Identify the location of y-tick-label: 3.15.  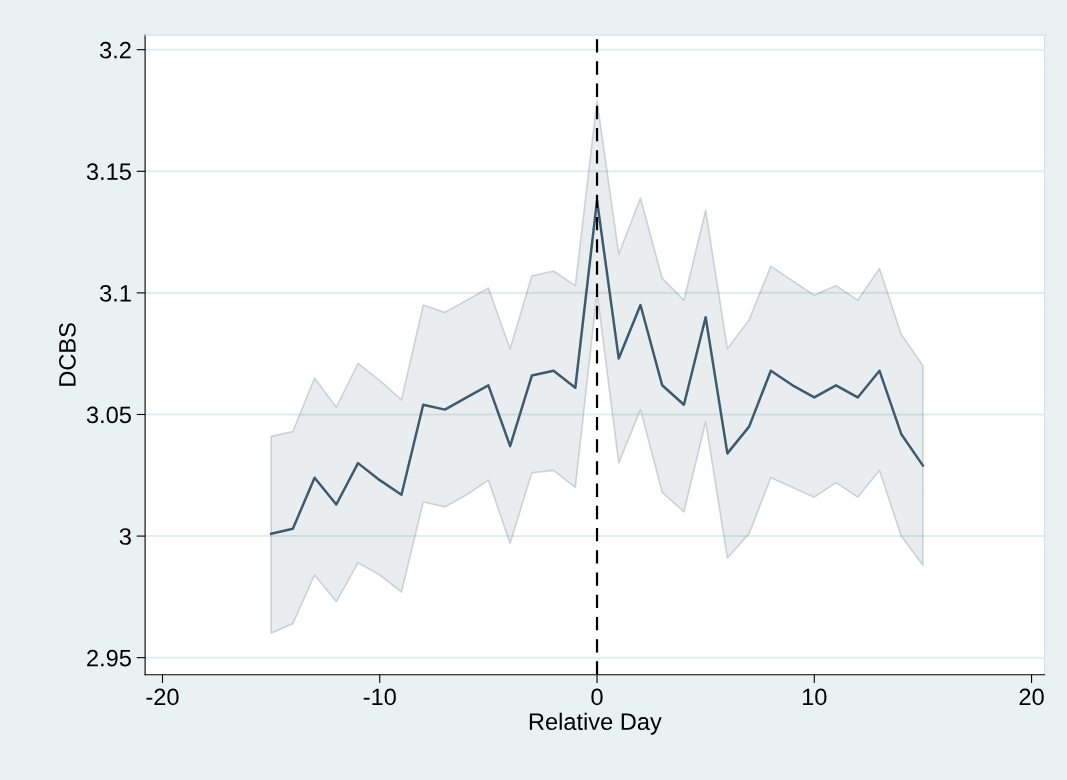
(108, 172).